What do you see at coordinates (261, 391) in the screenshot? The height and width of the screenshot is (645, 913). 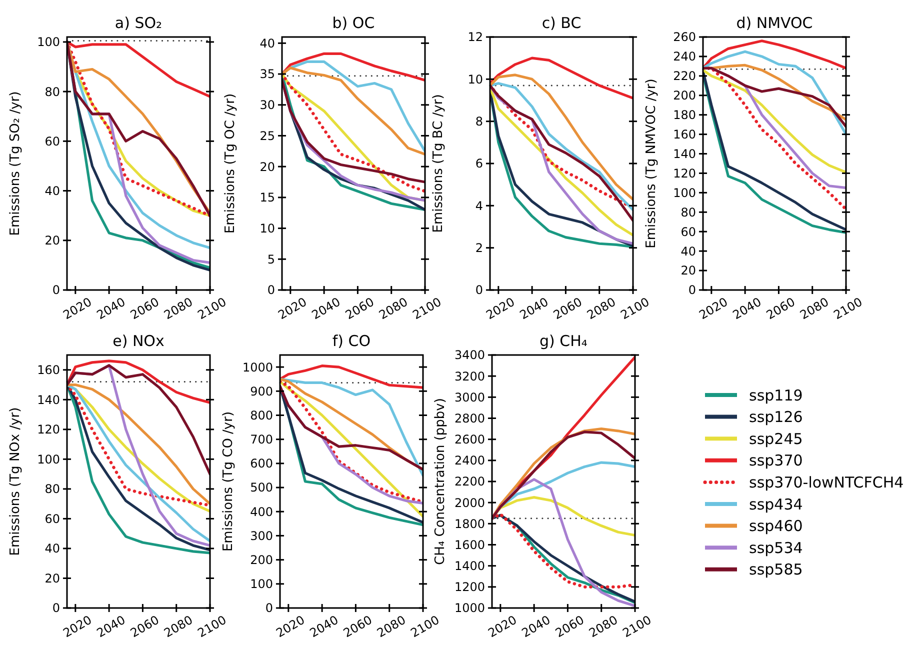 I see `y-tick-label: 900` at bounding box center [261, 391].